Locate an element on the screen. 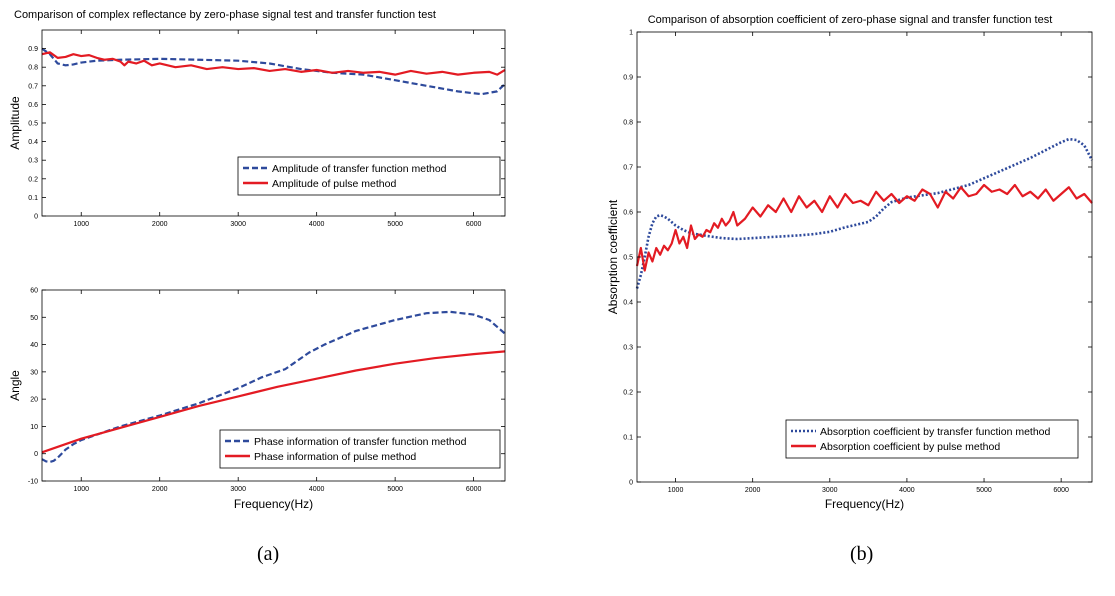 Image resolution: width=1115 pixels, height=596 pixels. legend-entry: Amplitude of pulse method is located at coordinates (334, 184).